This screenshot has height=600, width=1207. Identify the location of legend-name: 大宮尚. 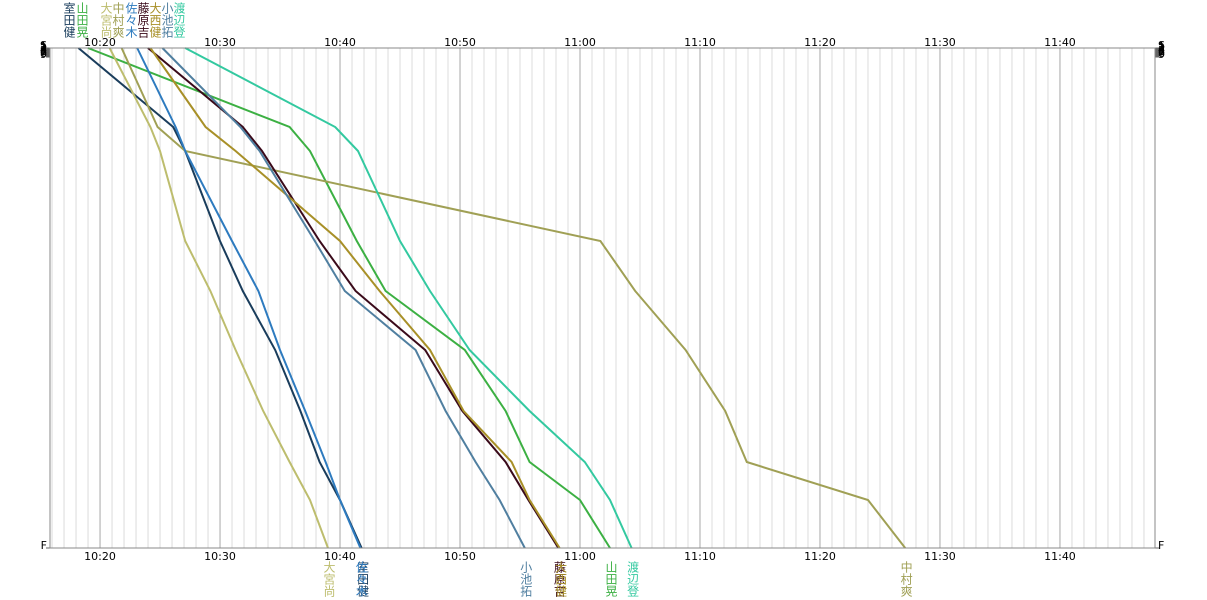
(106, 20).